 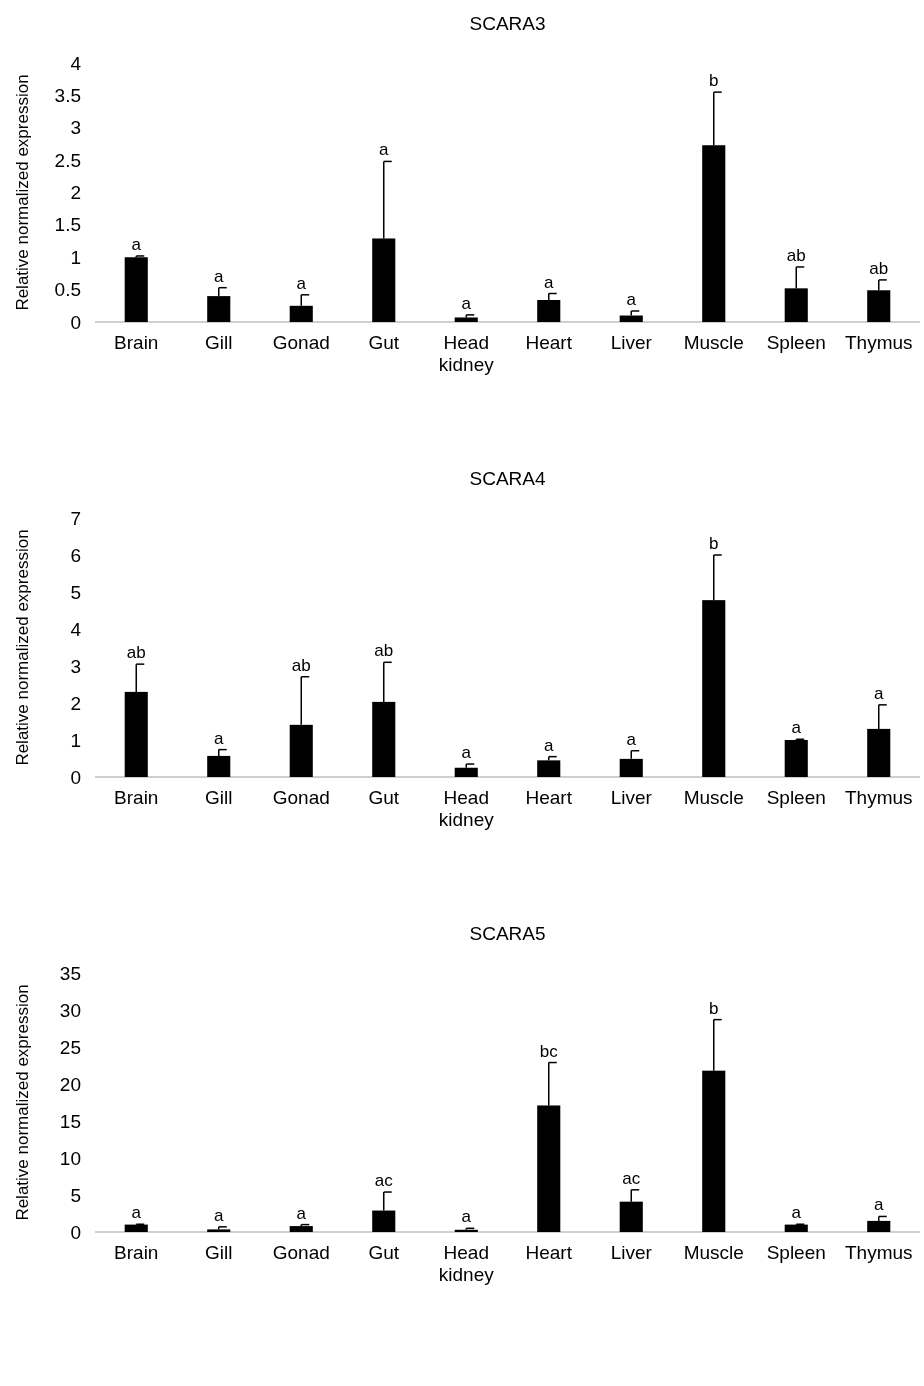 What do you see at coordinates (549, 1051) in the screenshot?
I see `annotation: bc` at bounding box center [549, 1051].